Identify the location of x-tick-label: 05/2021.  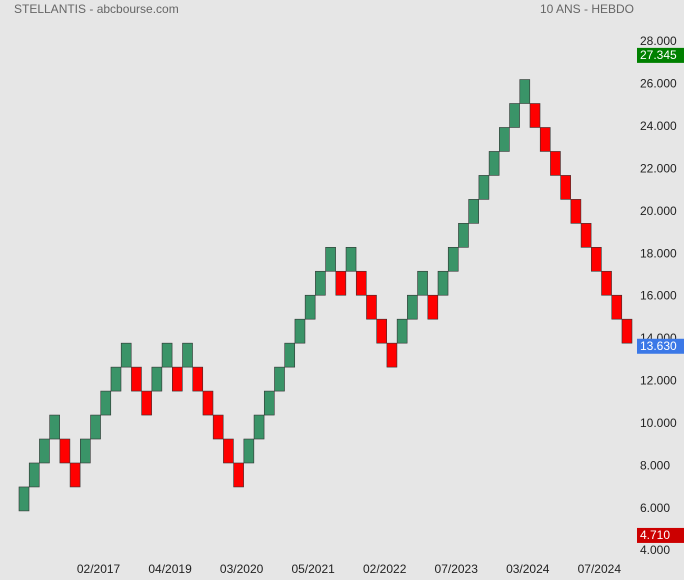
(313, 569).